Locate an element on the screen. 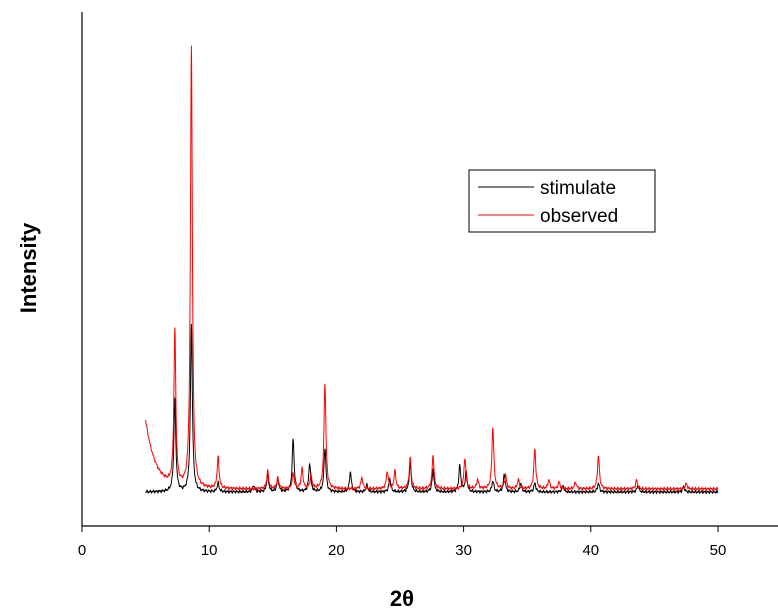 Image resolution: width=778 pixels, height=615 pixels. x-tick-label: 0 is located at coordinates (82, 550).